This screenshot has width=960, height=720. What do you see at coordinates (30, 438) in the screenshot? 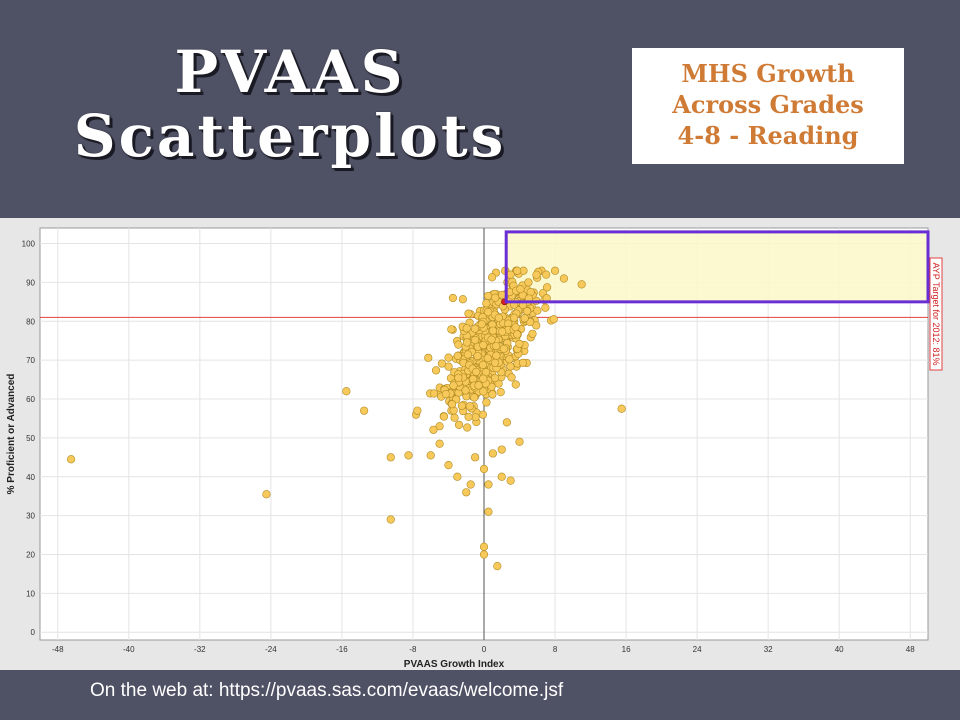
I see `y-tick-label: 50` at bounding box center [30, 438].